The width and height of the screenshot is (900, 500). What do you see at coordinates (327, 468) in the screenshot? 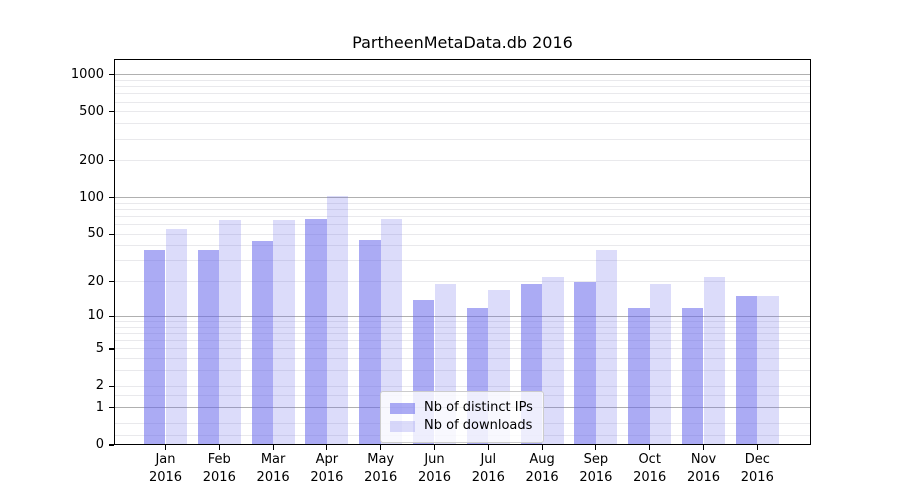
I see `x-tick-label: Apr 2016` at bounding box center [327, 468].